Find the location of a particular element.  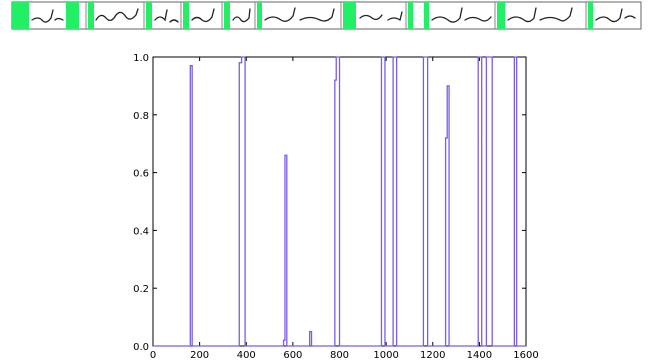

x-tick-label: 400 is located at coordinates (246, 355).